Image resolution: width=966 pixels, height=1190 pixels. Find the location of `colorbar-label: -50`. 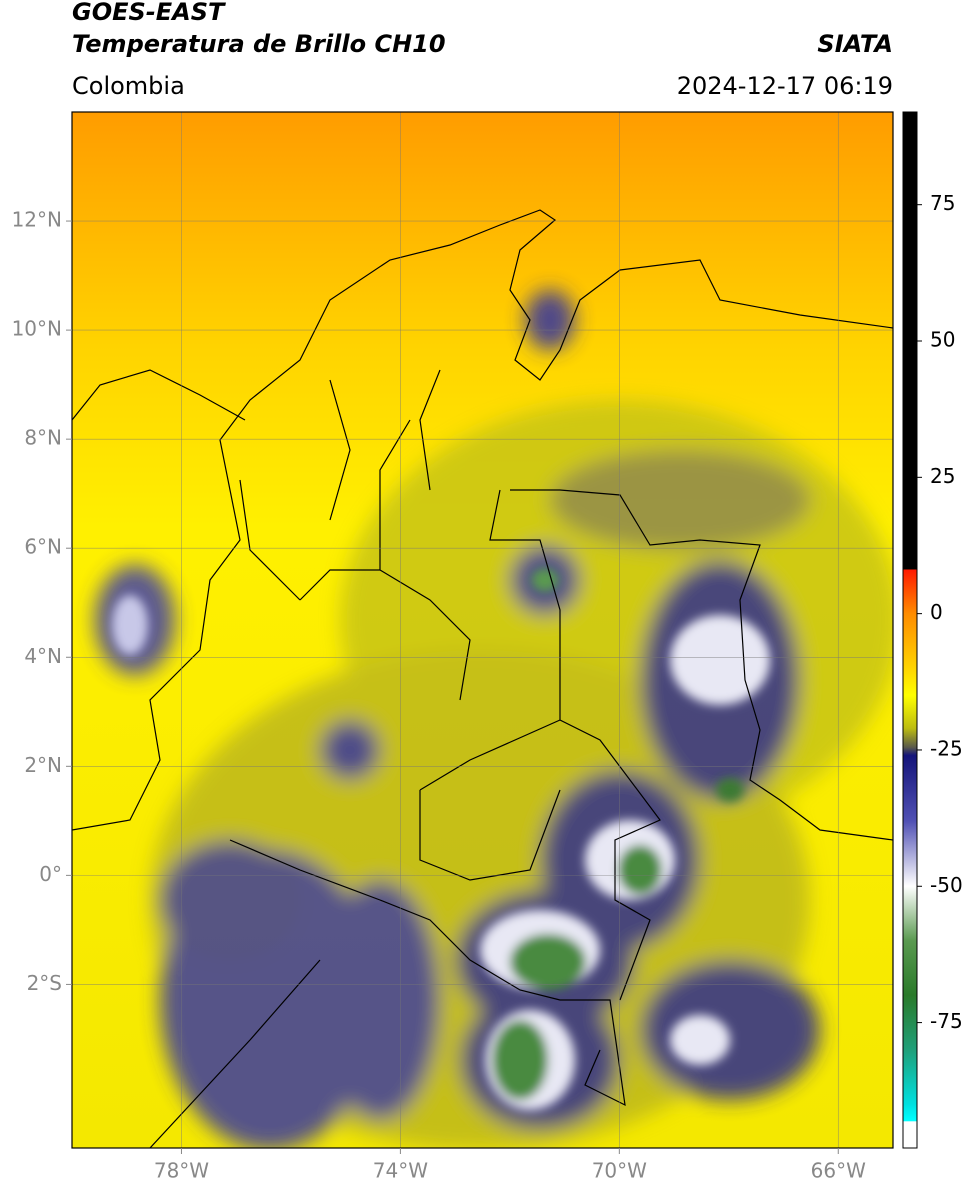

colorbar-label: -50 is located at coordinates (946, 885).